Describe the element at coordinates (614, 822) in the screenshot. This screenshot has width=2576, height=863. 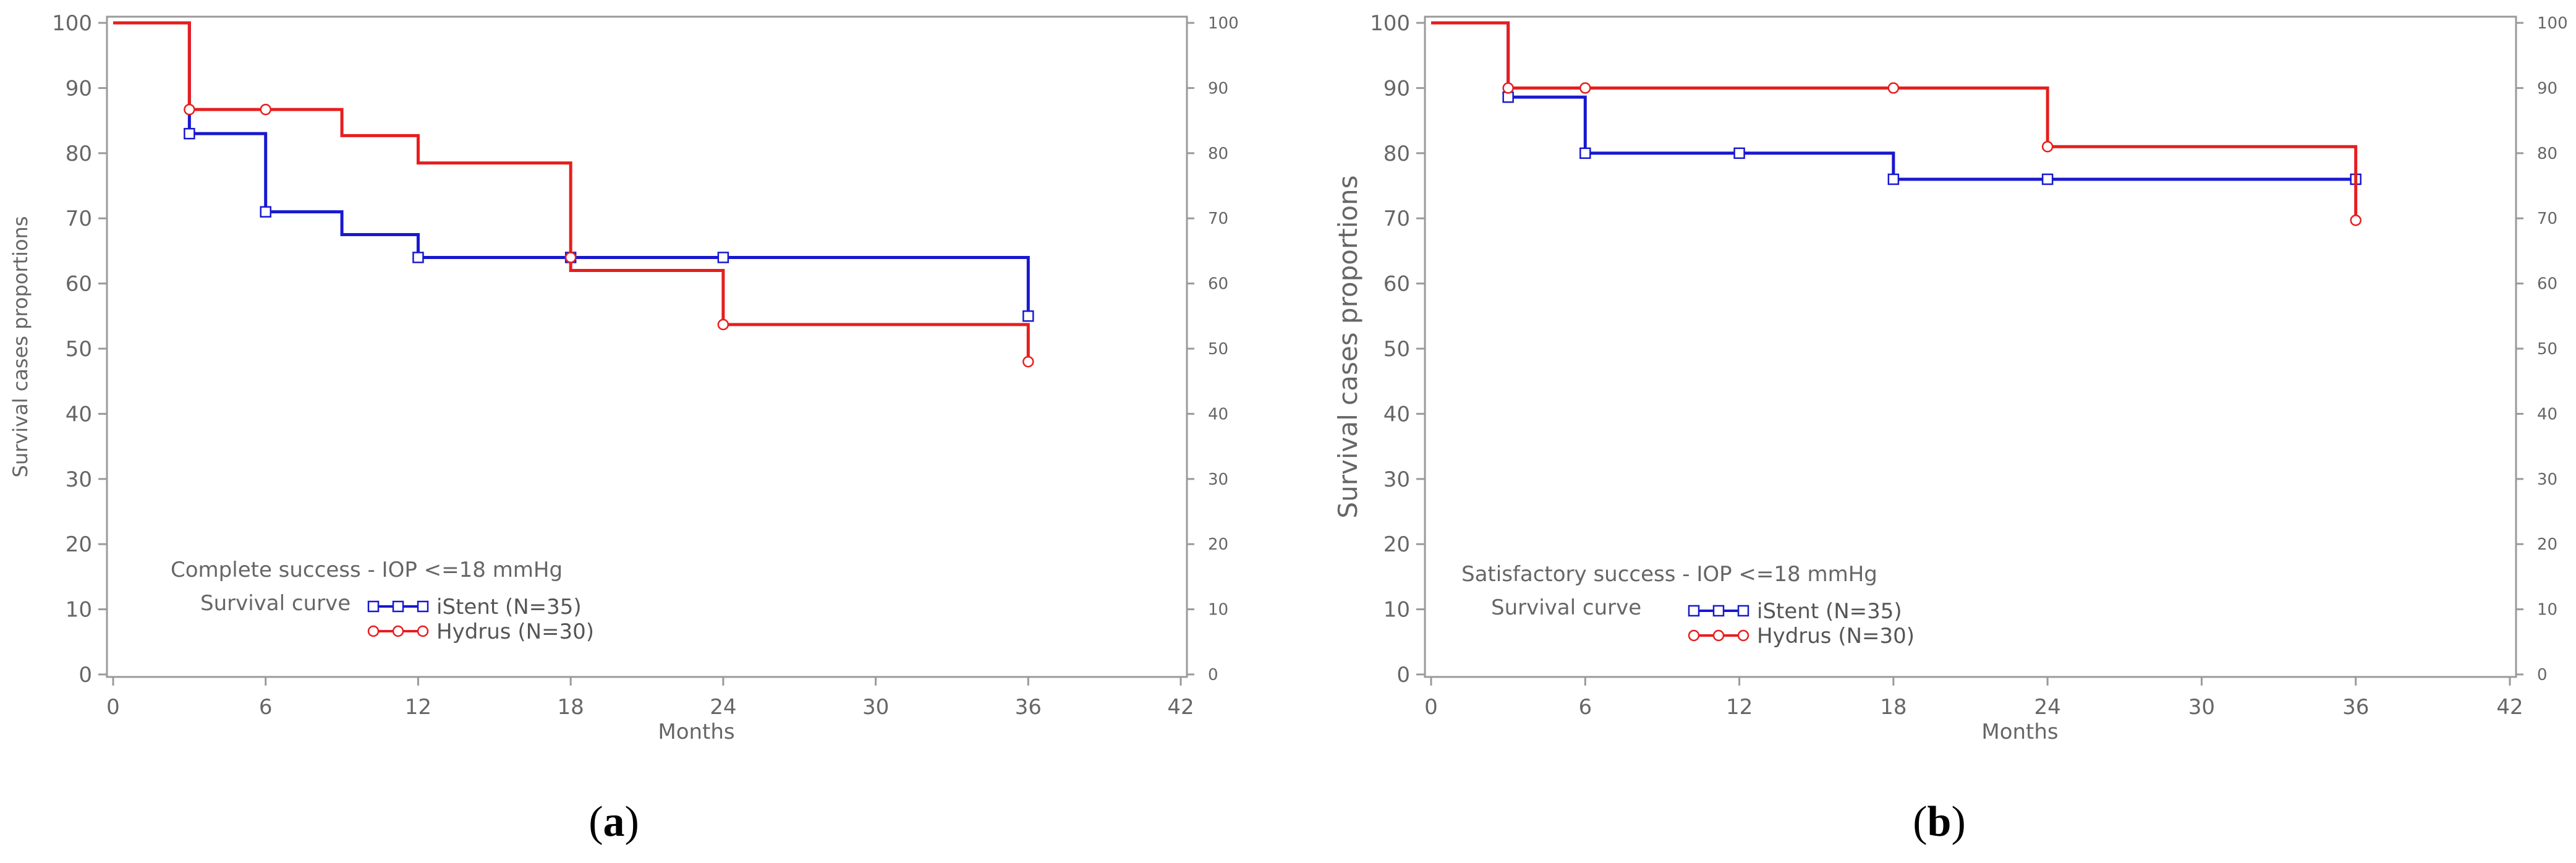
I see `caption-letter: a` at that location.